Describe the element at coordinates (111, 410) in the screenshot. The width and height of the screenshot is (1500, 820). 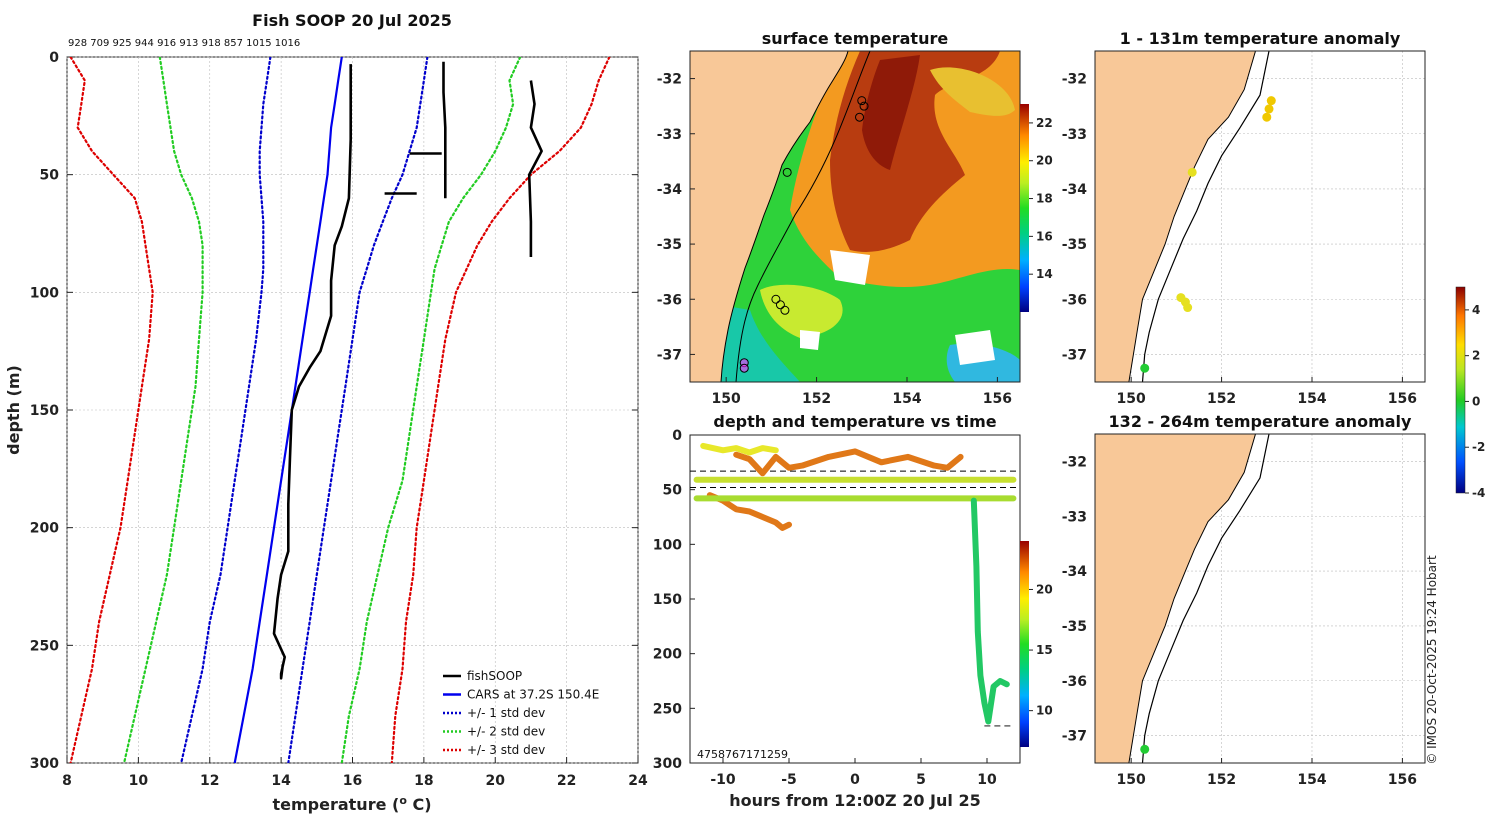
I see `std-3-left-line` at that location.